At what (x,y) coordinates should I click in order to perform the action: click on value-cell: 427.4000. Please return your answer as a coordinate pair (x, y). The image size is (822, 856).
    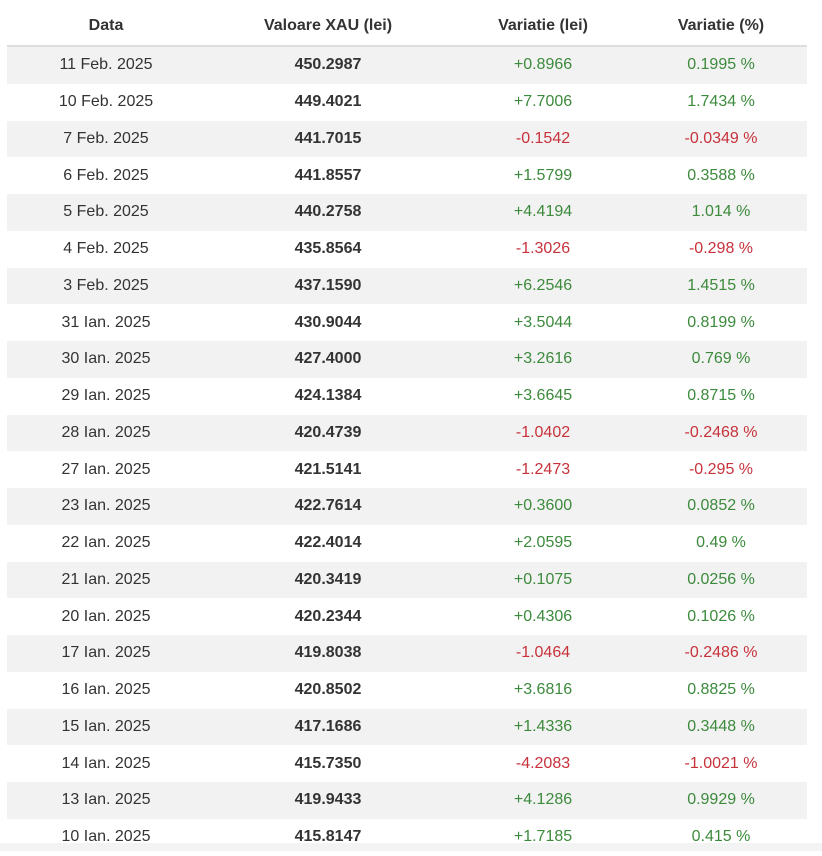
    Looking at the image, I should click on (328, 359).